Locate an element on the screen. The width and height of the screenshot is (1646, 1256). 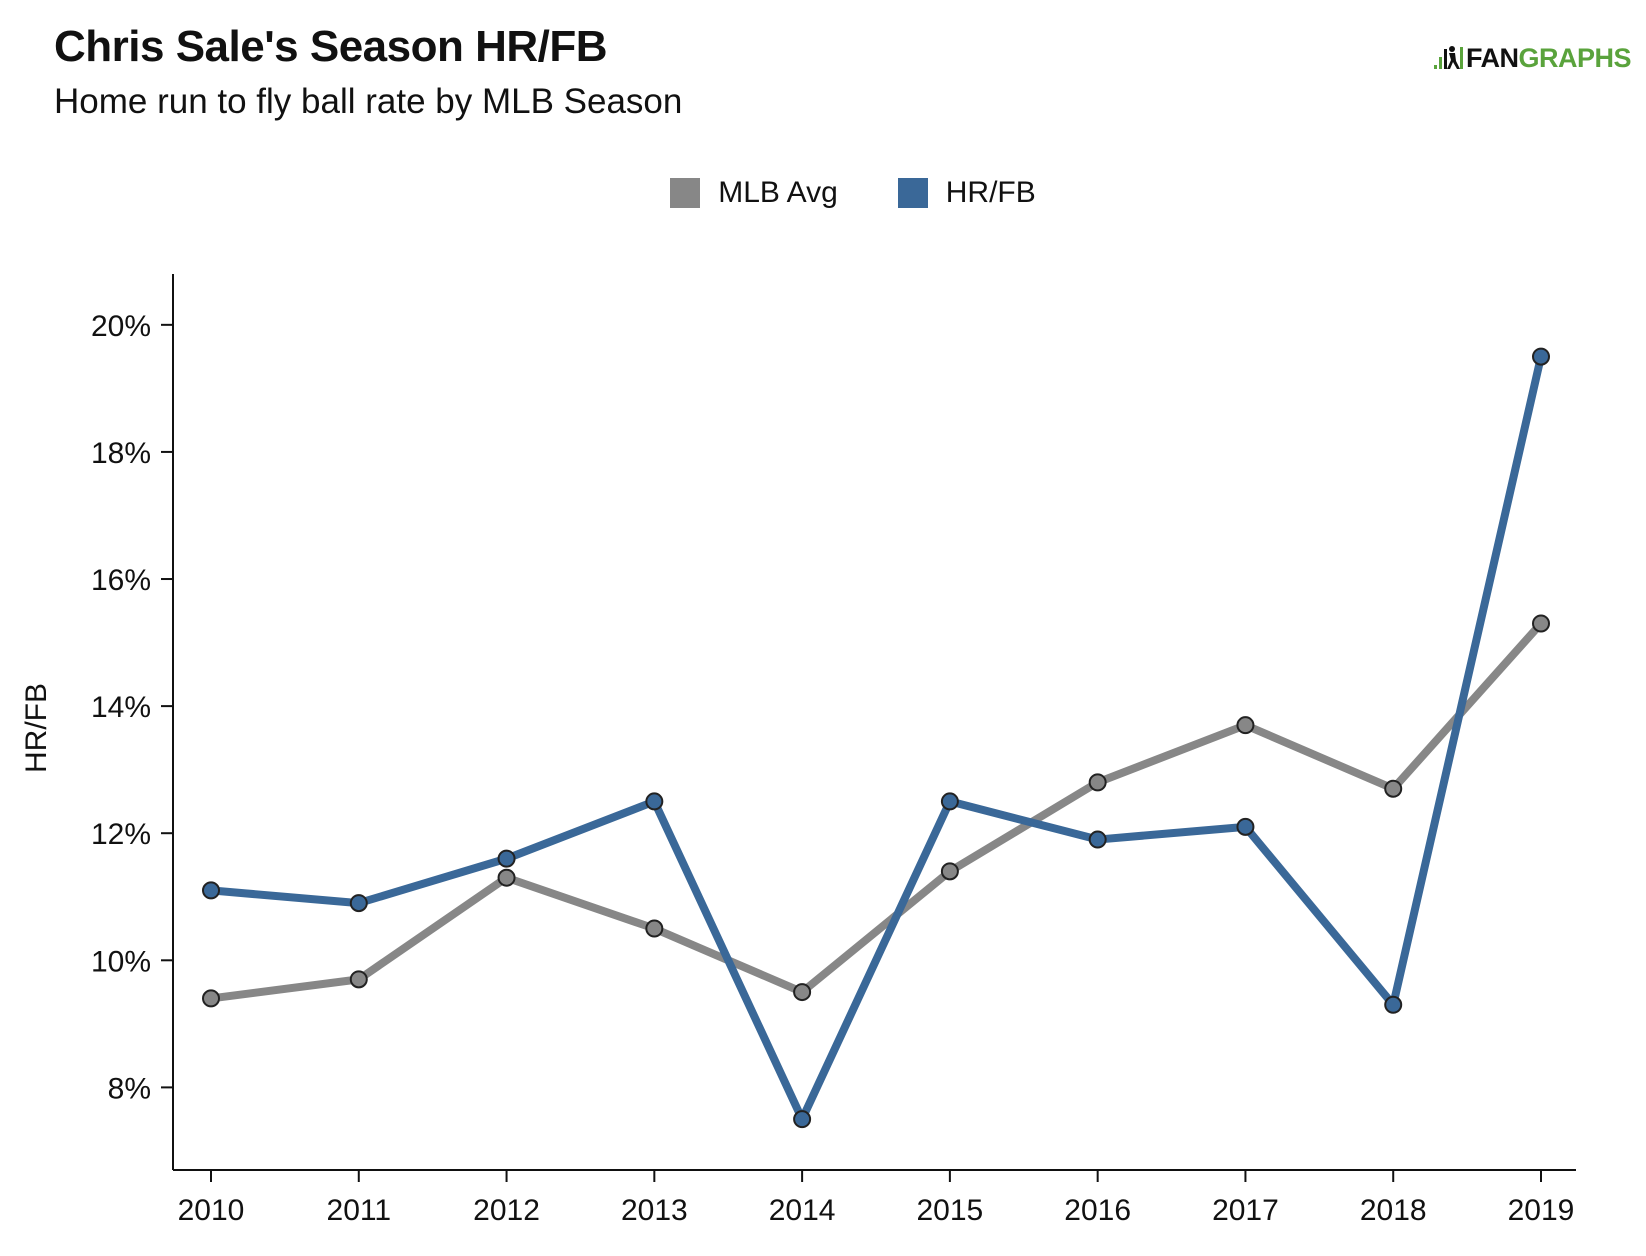
legend-item-mlb-avg: MLB Avg is located at coordinates (754, 193).